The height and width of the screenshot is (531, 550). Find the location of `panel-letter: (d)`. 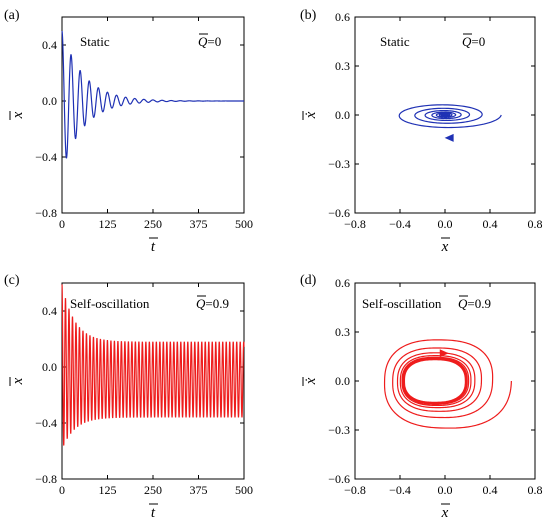

panel-letter: (d) is located at coordinates (308, 280).